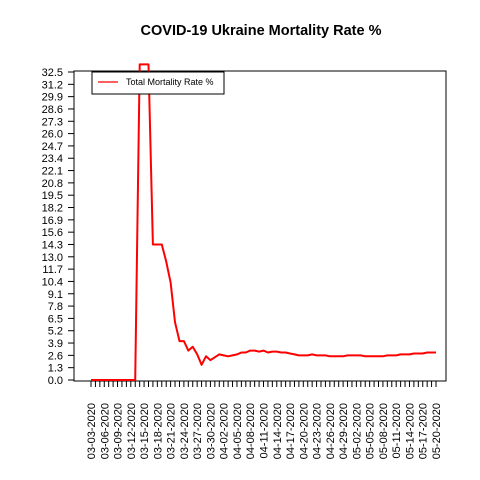 This screenshot has width=480, height=480. What do you see at coordinates (52, 110) in the screenshot?
I see `y-tick-label: 28.6` at bounding box center [52, 110].